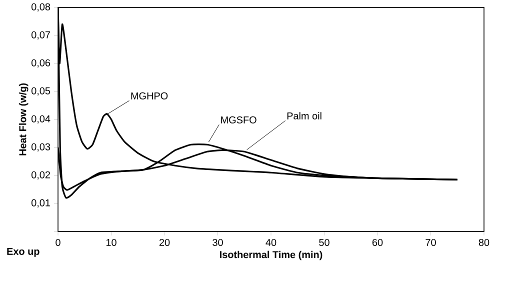 This screenshot has height=286, width=520. What do you see at coordinates (484, 242) in the screenshot?
I see `x-tick-label: 80` at bounding box center [484, 242].